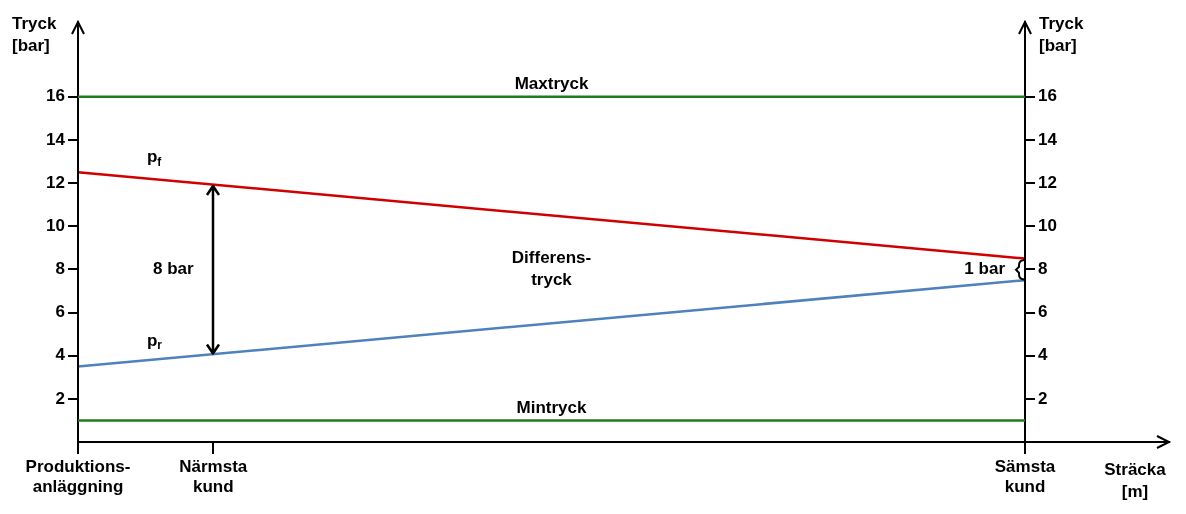 This screenshot has width=1186, height=514. What do you see at coordinates (55, 96) in the screenshot?
I see `y-tick-label: 16` at bounding box center [55, 96].